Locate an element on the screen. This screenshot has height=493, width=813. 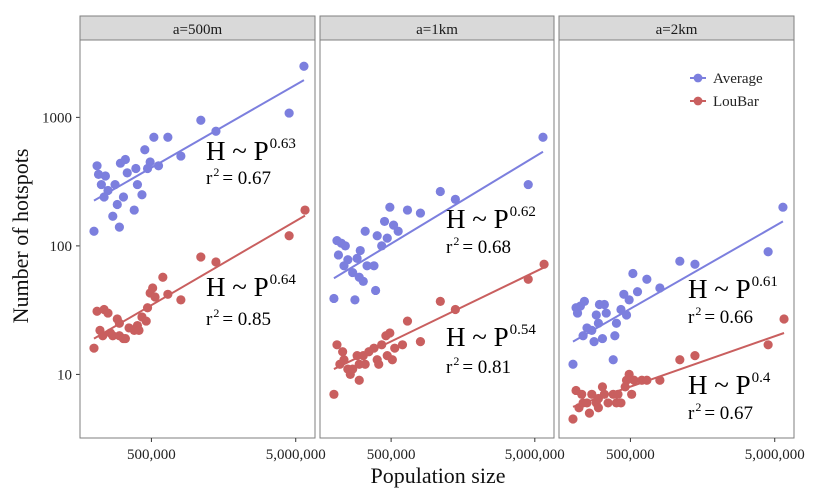
legend-key-point is located at coordinates (698, 101).